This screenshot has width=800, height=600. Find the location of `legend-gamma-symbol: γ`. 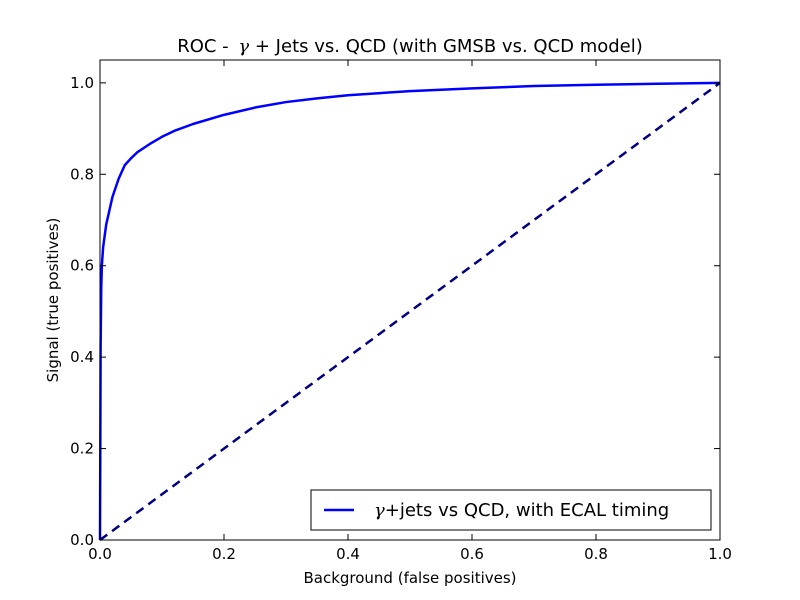

legend-gamma-symbol: γ is located at coordinates (379, 510).